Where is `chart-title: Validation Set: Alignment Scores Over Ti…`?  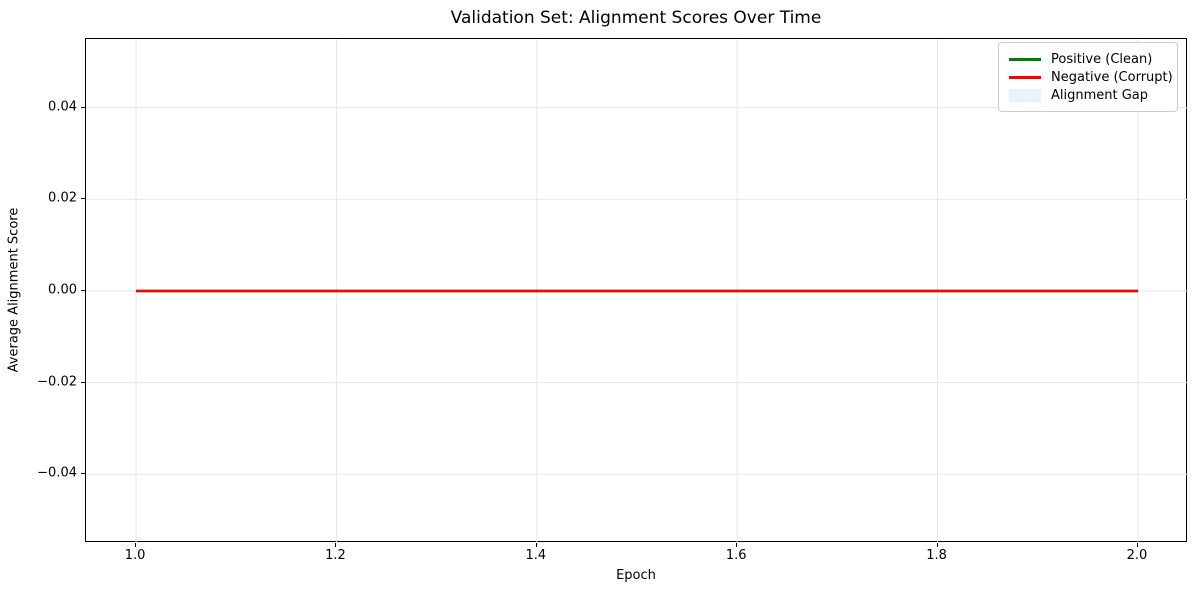 chart-title: Validation Set: Alignment Scores Over Ti… is located at coordinates (636, 18).